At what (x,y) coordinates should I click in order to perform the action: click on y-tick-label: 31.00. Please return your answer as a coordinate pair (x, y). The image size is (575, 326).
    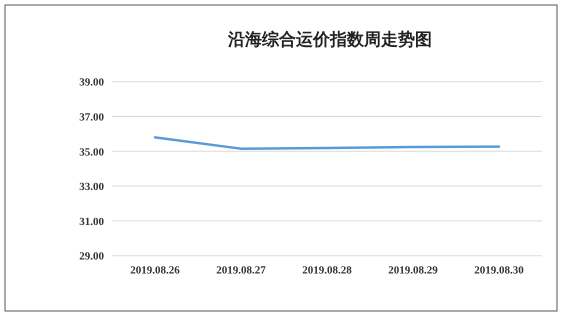
    Looking at the image, I should click on (91, 222).